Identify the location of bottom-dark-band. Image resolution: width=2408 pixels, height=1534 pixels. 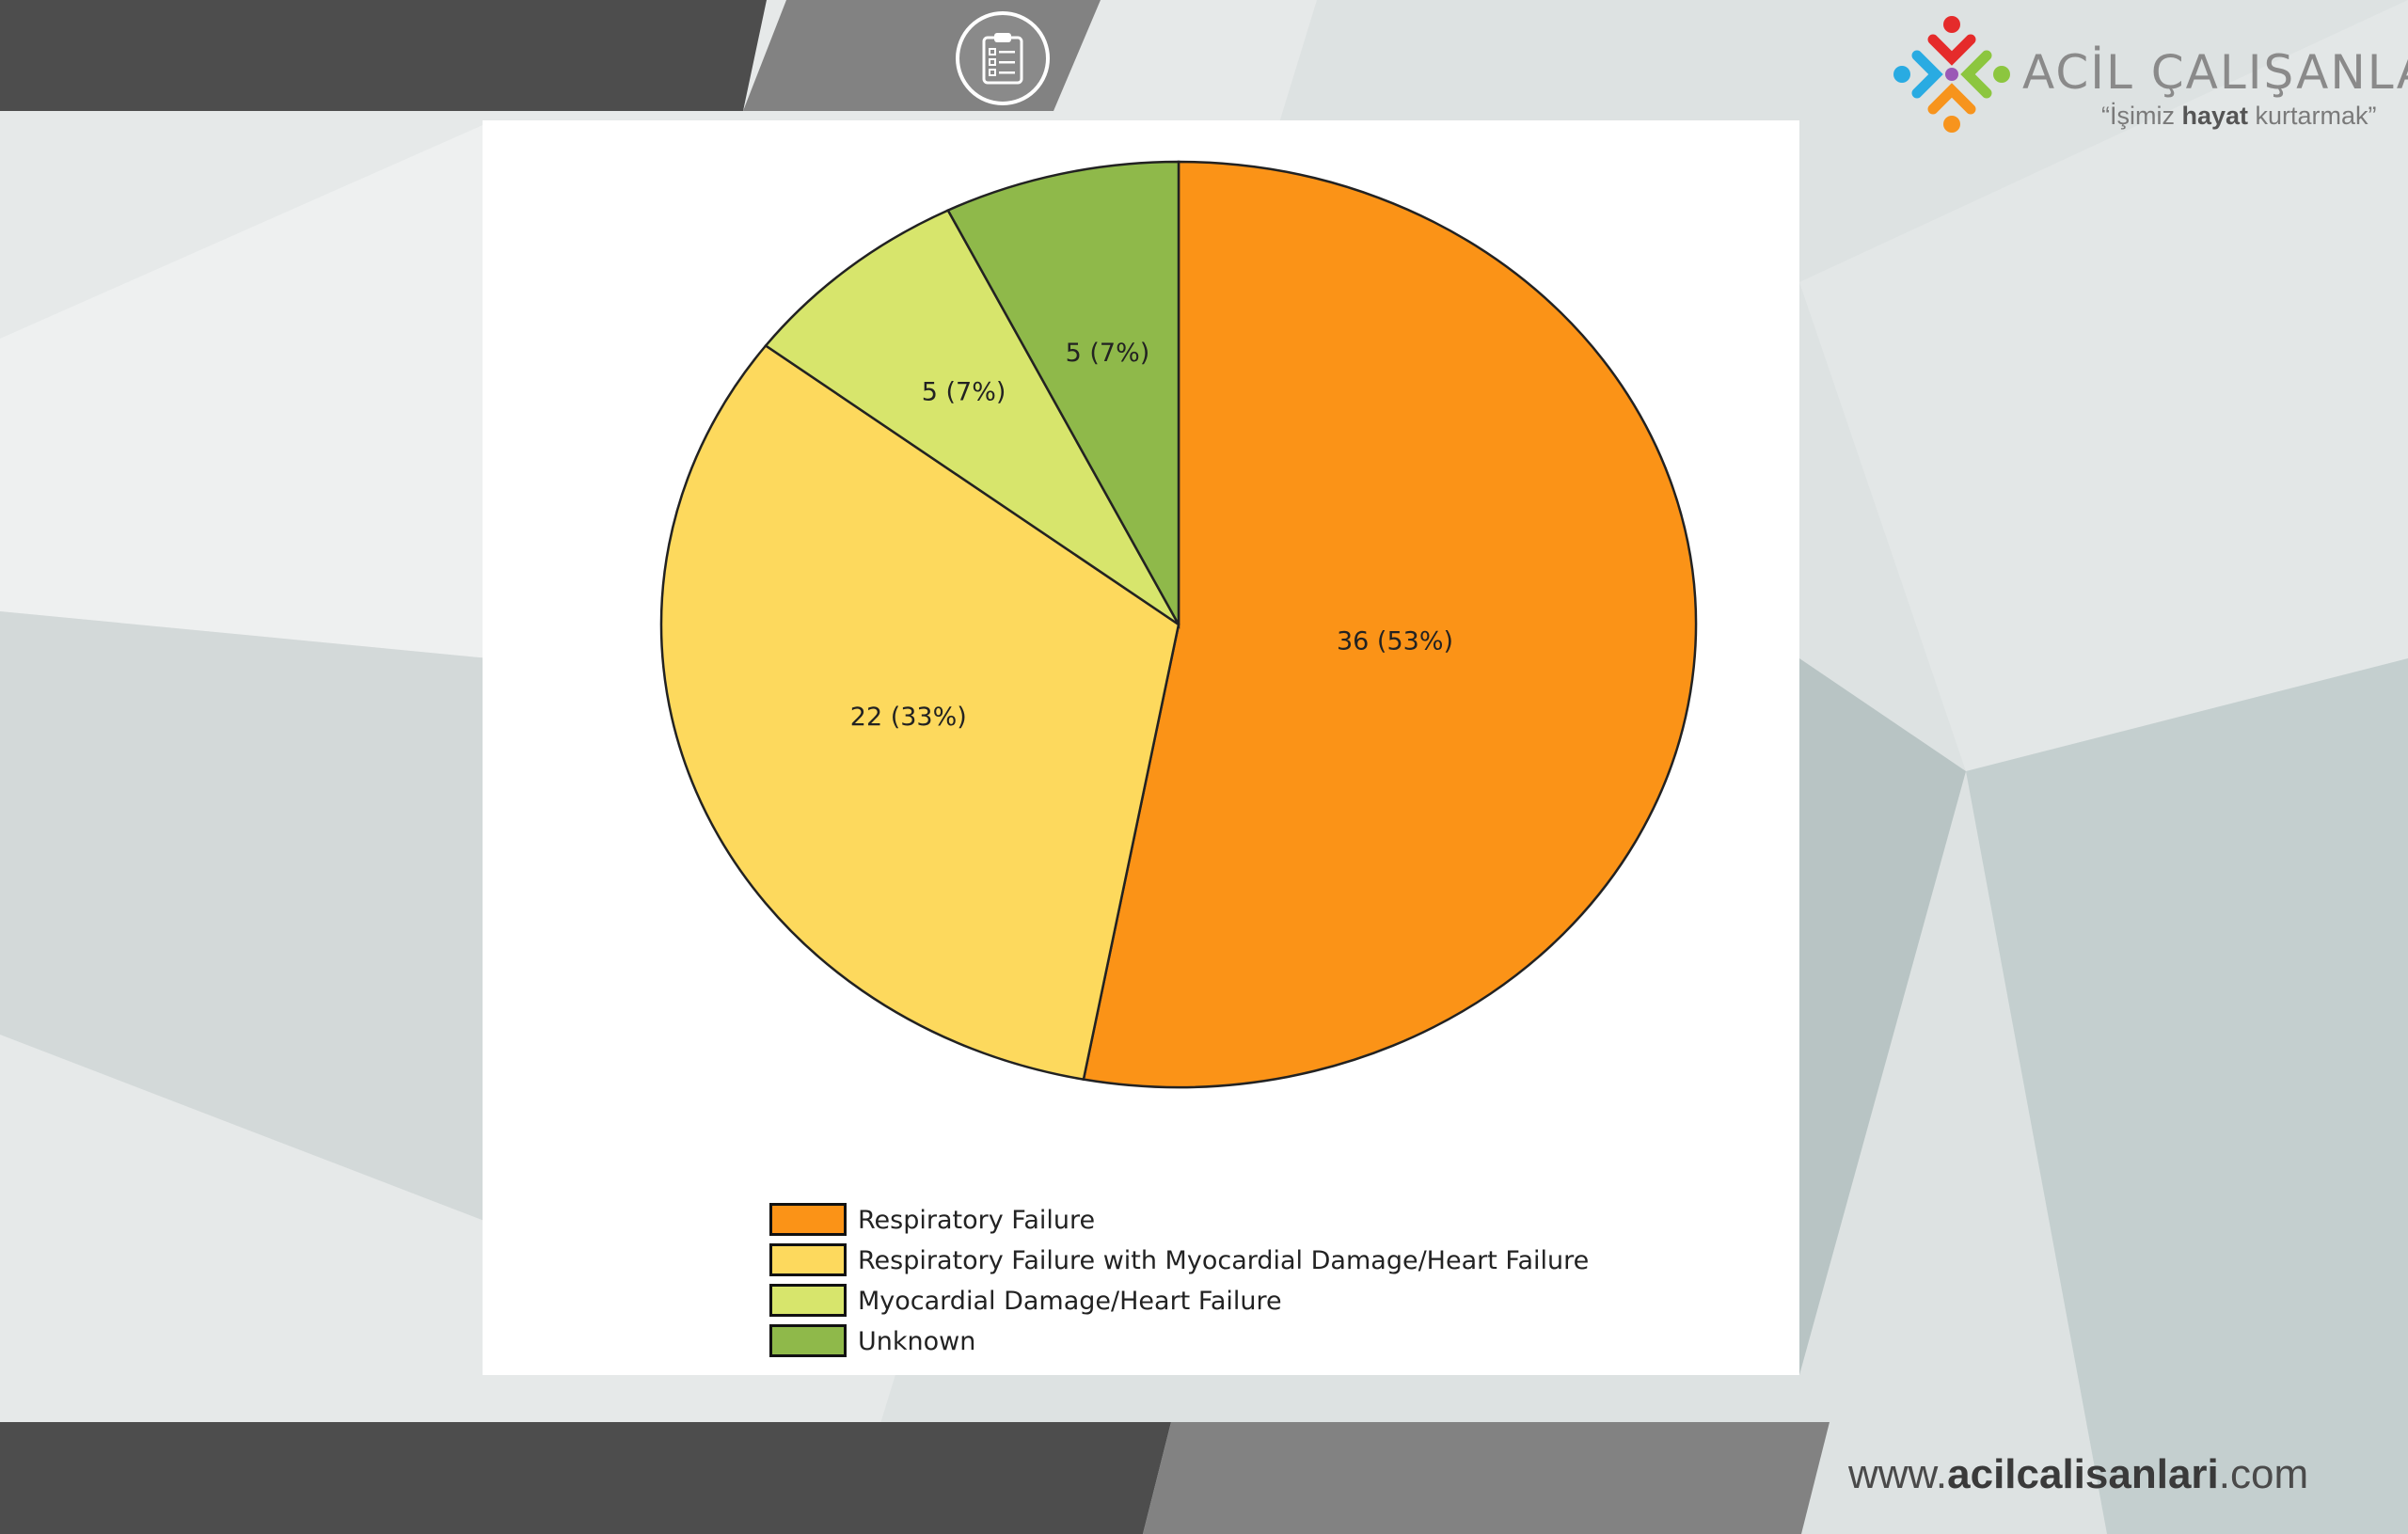
(585, 1478).